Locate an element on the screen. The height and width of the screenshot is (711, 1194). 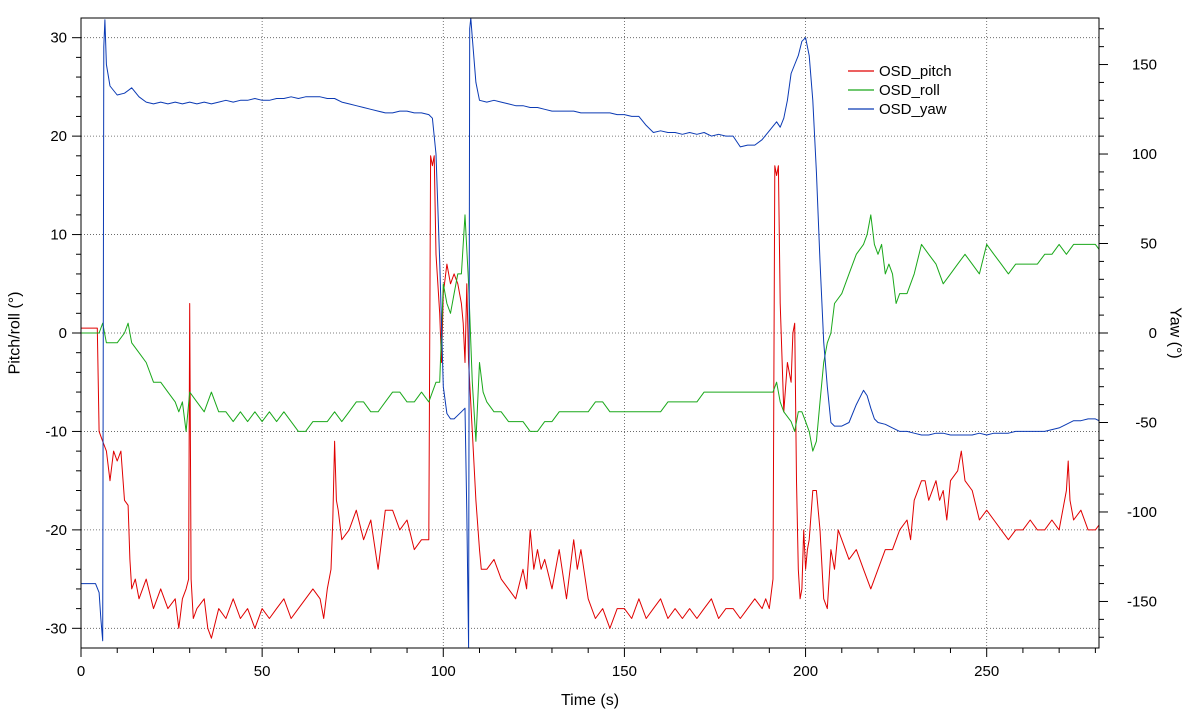
legend: OSD_pitch OSD_roll OSD_yaw is located at coordinates (900, 90).